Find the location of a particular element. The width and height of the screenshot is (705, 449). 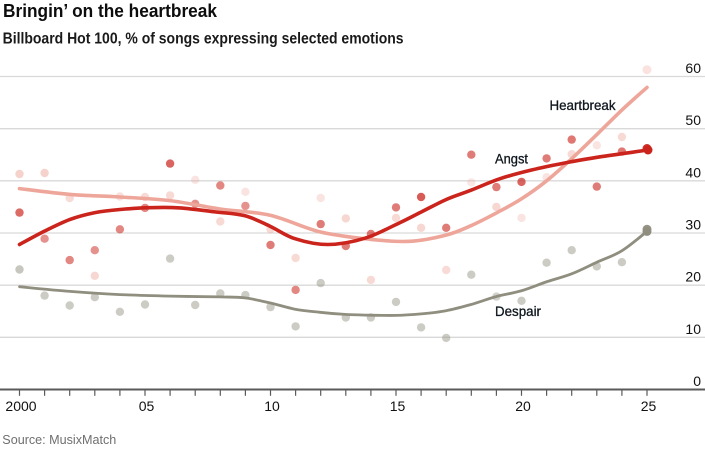

svg-text: Bringin’ on the heartbreak is located at coordinates (110, 10).